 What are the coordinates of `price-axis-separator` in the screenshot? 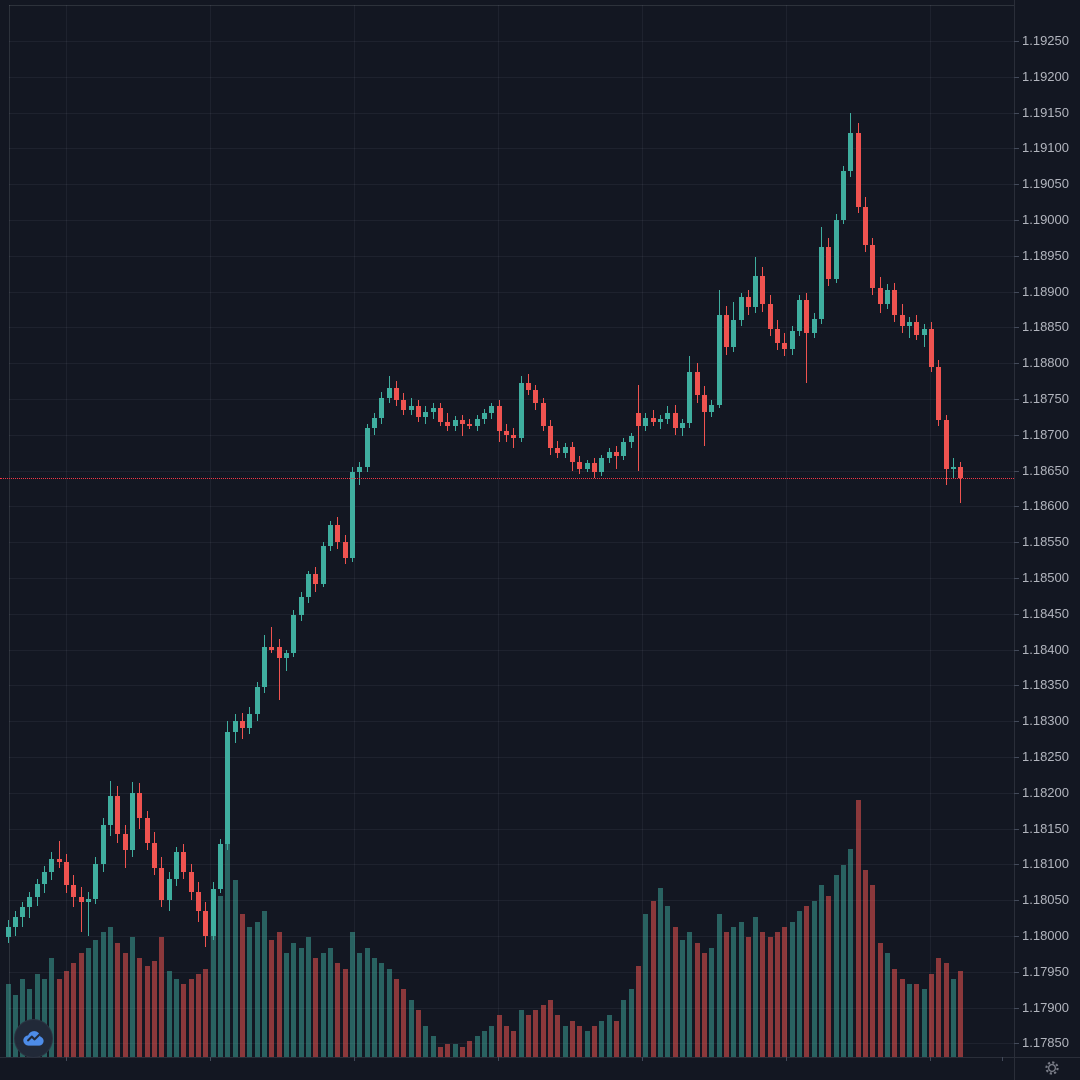 It's located at (1014, 540).